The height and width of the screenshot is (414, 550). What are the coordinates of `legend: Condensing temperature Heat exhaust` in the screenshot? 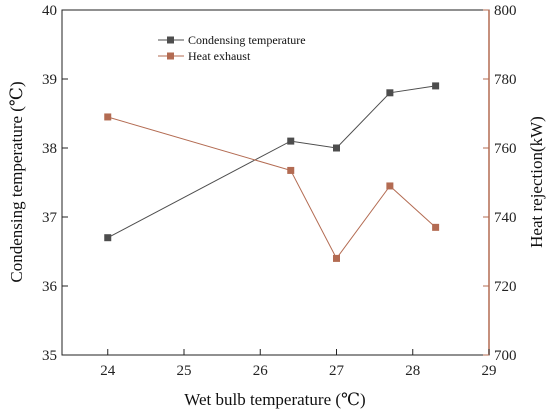 It's located at (232, 48).